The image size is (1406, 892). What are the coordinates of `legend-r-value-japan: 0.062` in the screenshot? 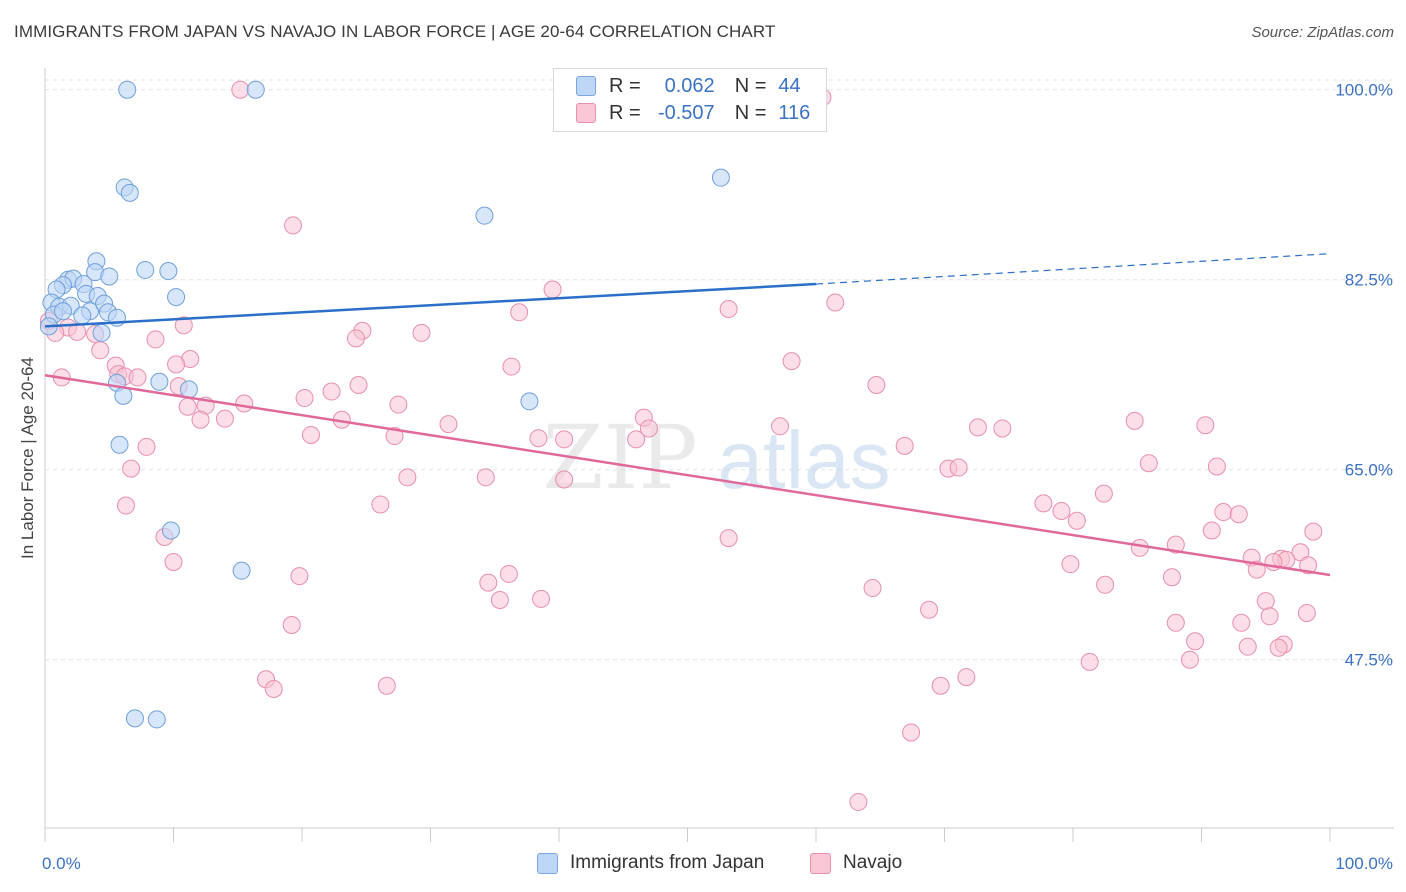 It's located at (689, 85).